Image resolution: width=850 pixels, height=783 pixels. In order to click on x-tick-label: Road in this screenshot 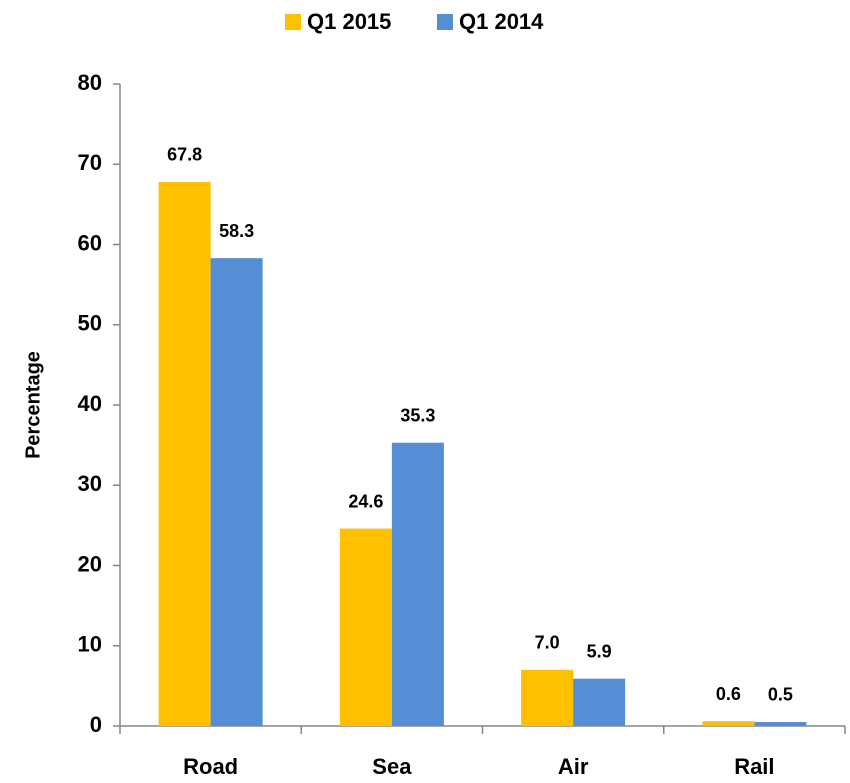, I will do `click(210, 766)`.